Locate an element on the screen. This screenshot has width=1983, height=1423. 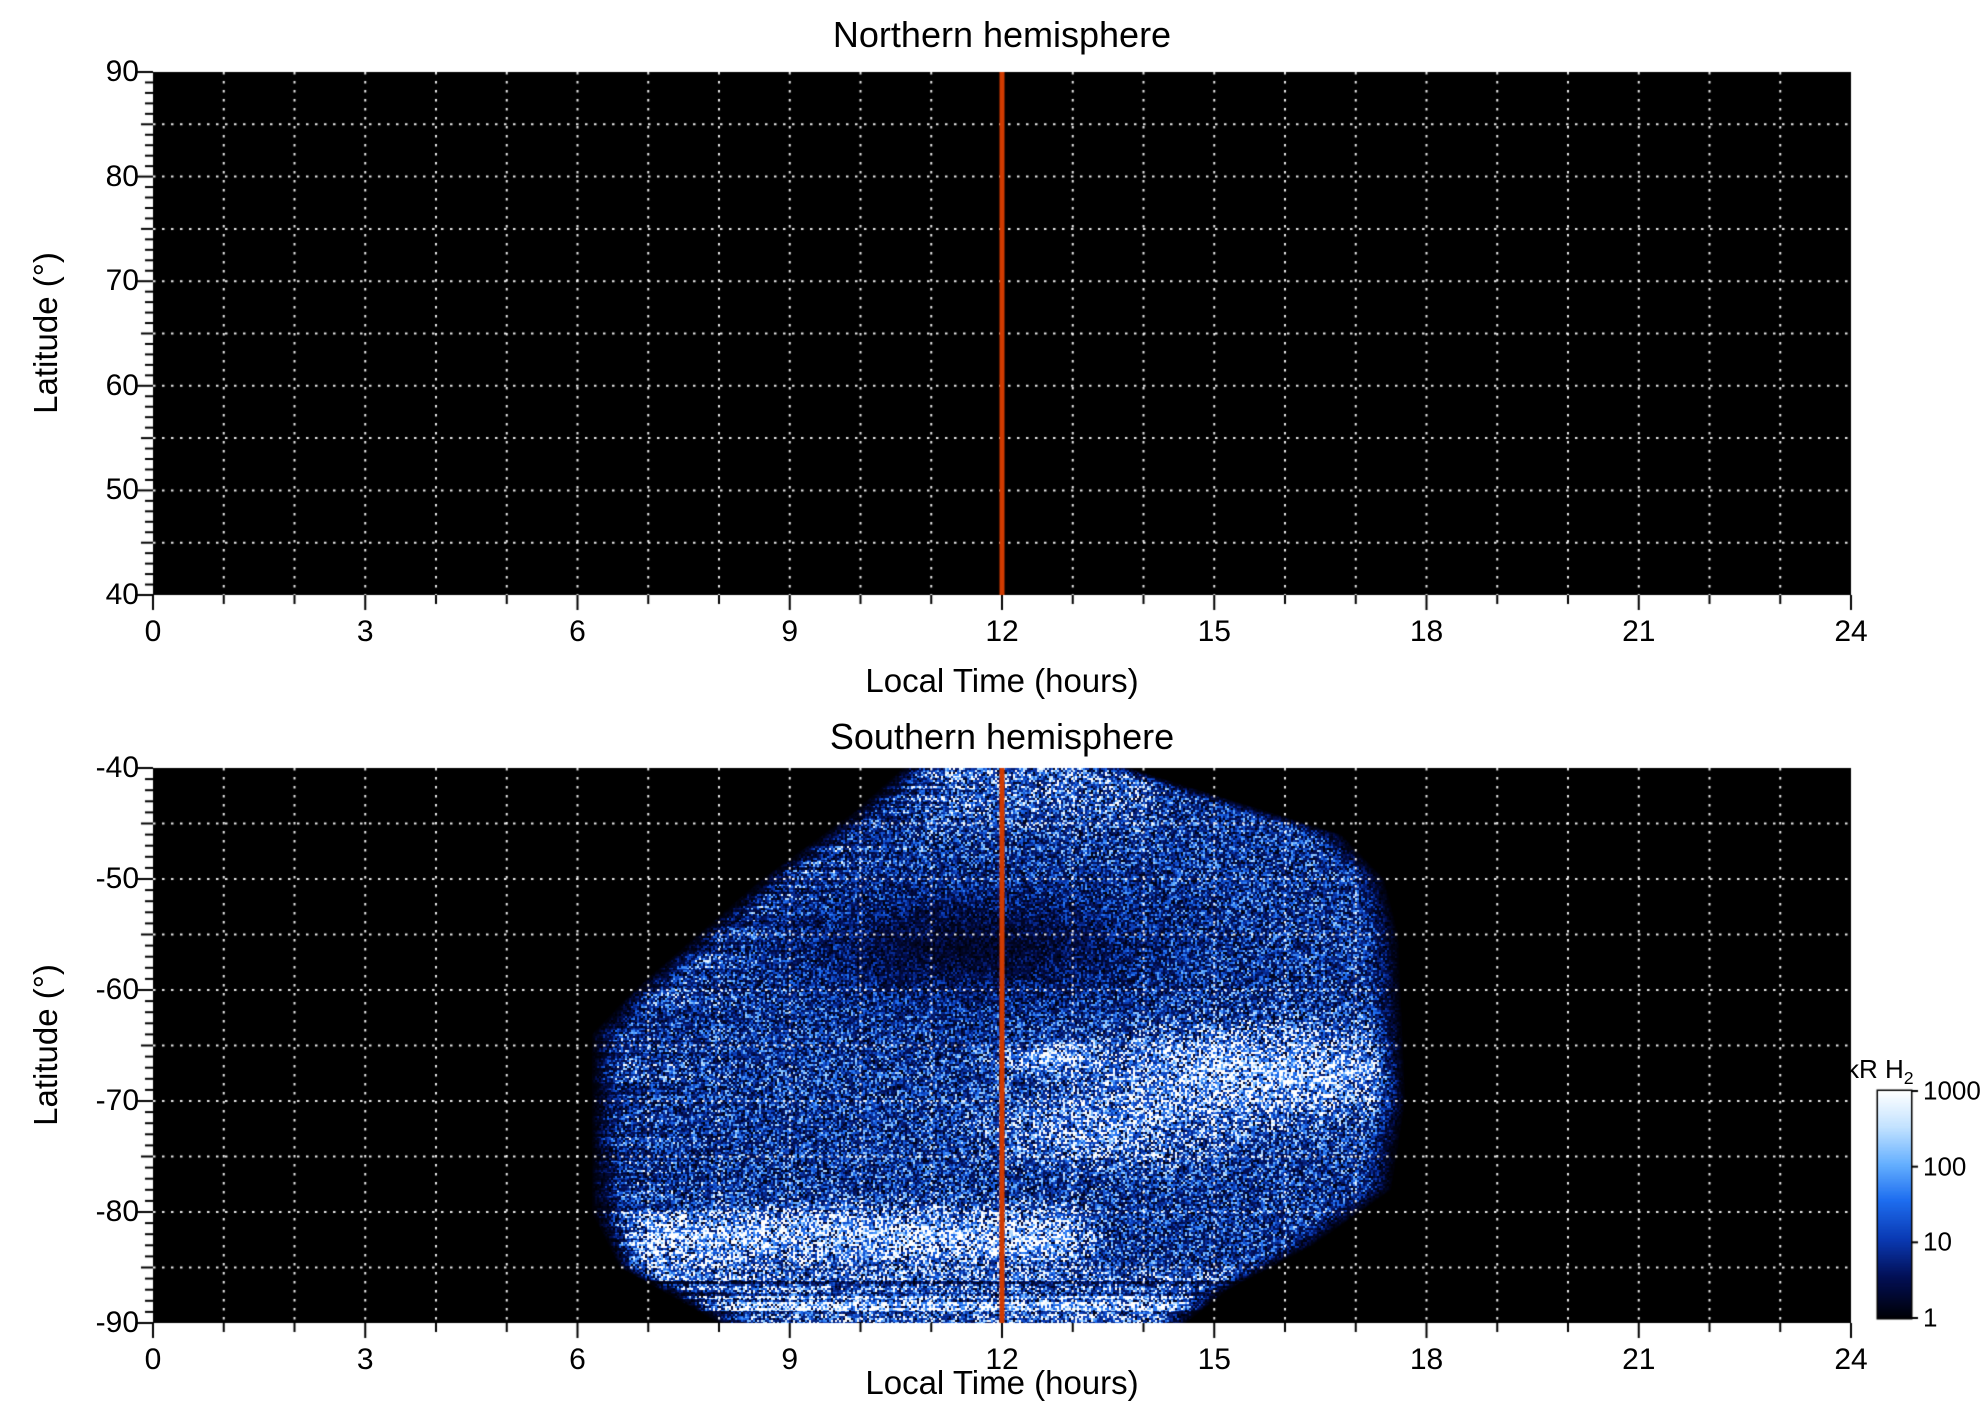
y-tick-label: 70 is located at coordinates (122, 281).